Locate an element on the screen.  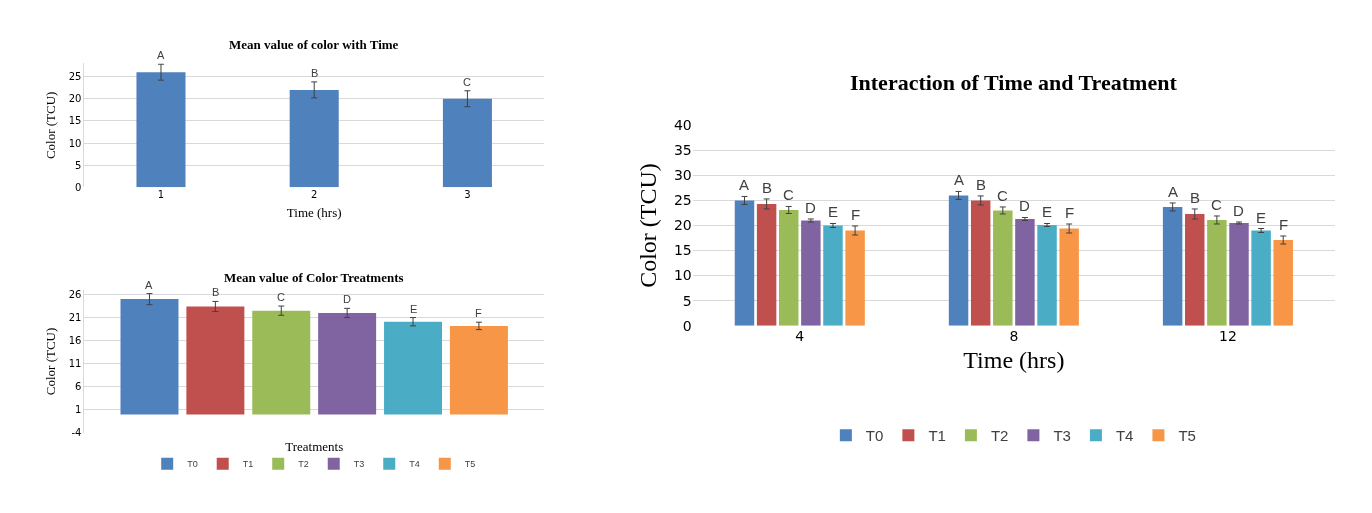
x-tick-label: 12 is located at coordinates (1228, 335).